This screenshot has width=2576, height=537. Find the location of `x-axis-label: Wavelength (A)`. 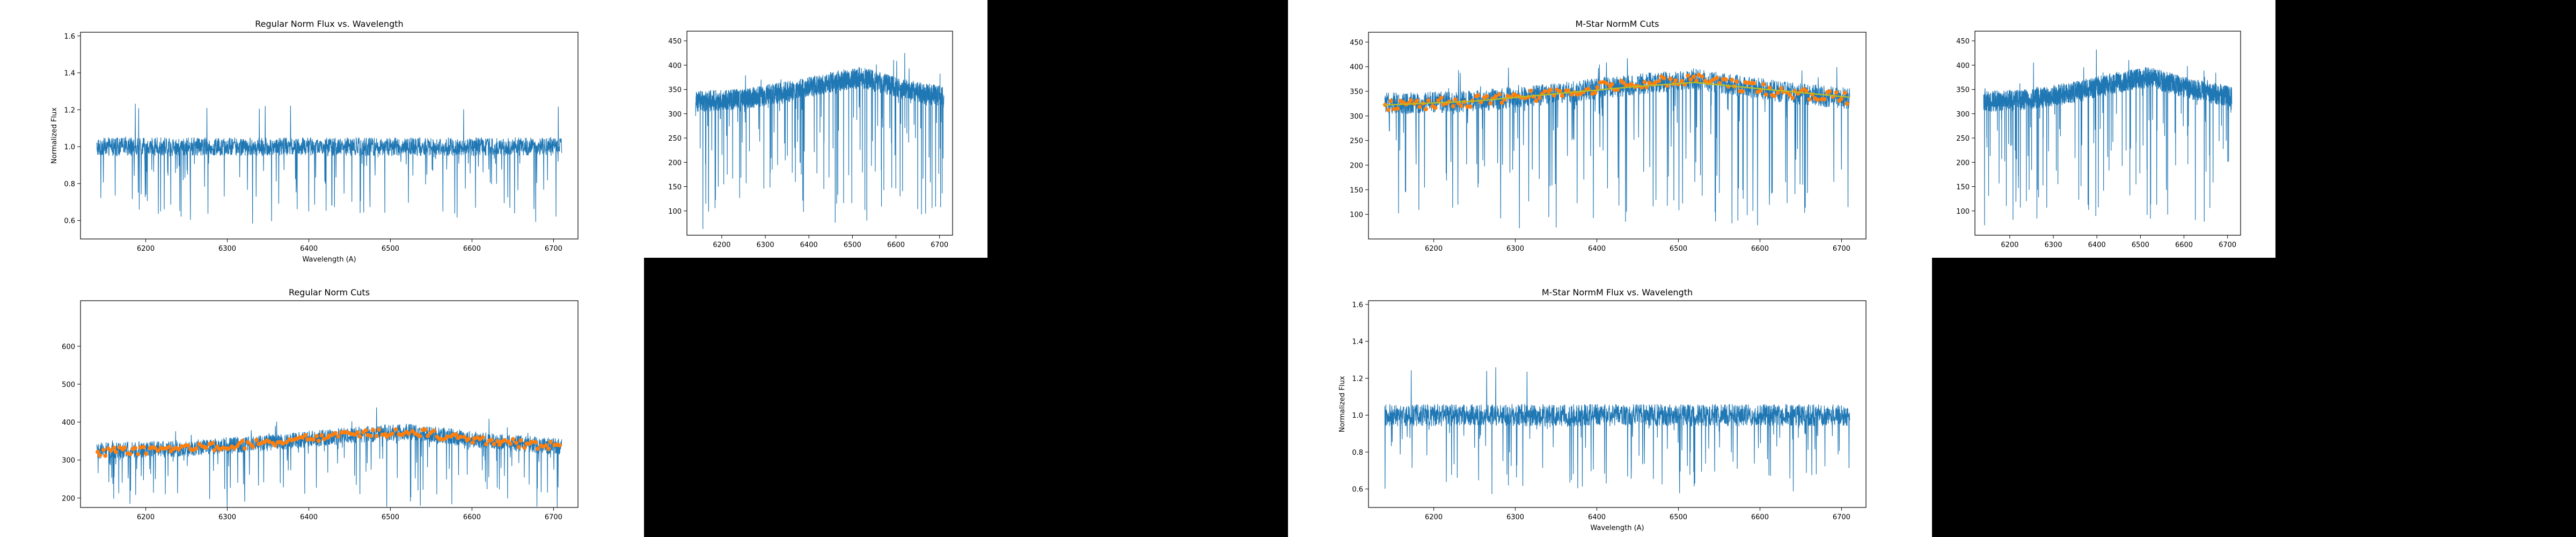

x-axis-label: Wavelength (A) is located at coordinates (1617, 528).